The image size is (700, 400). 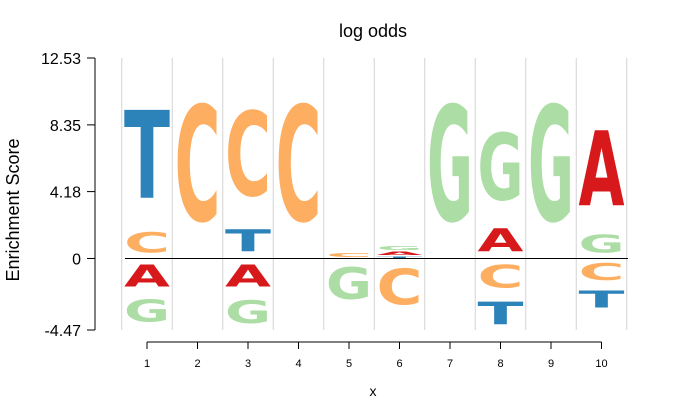 What do you see at coordinates (298, 364) in the screenshot?
I see `x-tick-label: 4` at bounding box center [298, 364].